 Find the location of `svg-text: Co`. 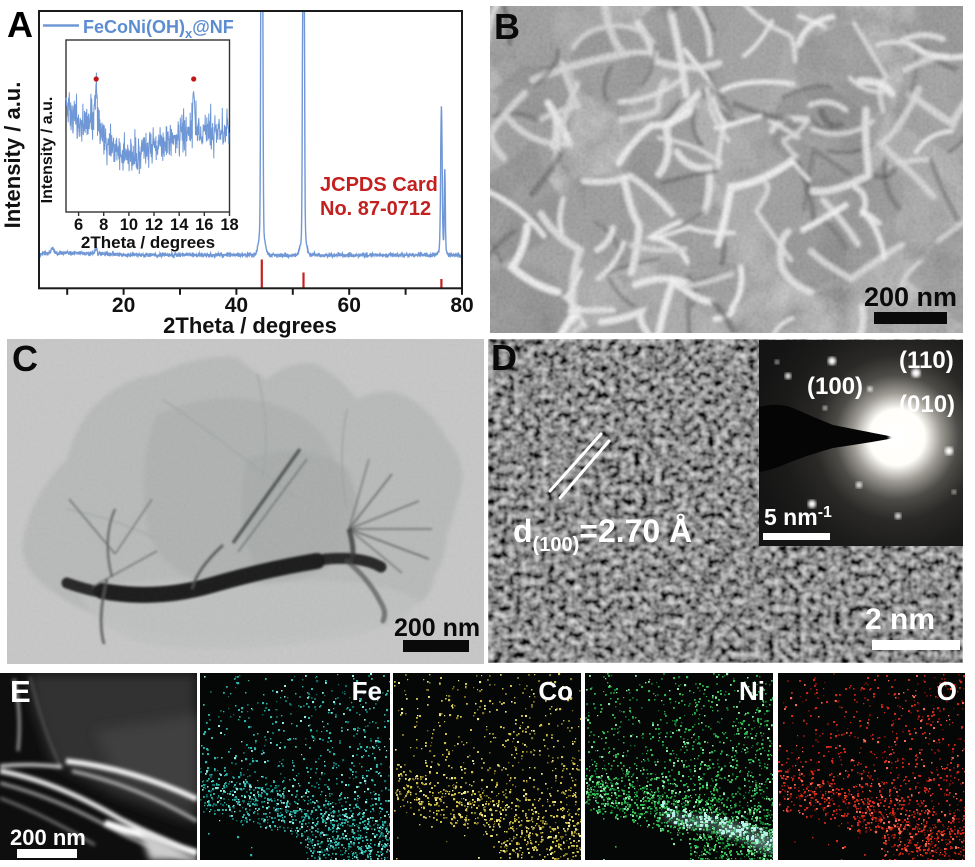

svg-text: Co is located at coordinates (555, 691).